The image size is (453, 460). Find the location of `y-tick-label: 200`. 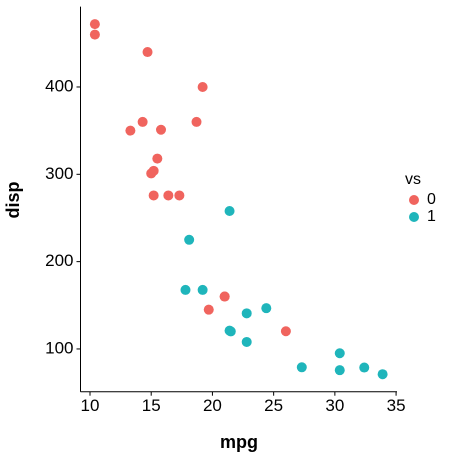

y-tick-label: 200 is located at coordinates (59, 260).